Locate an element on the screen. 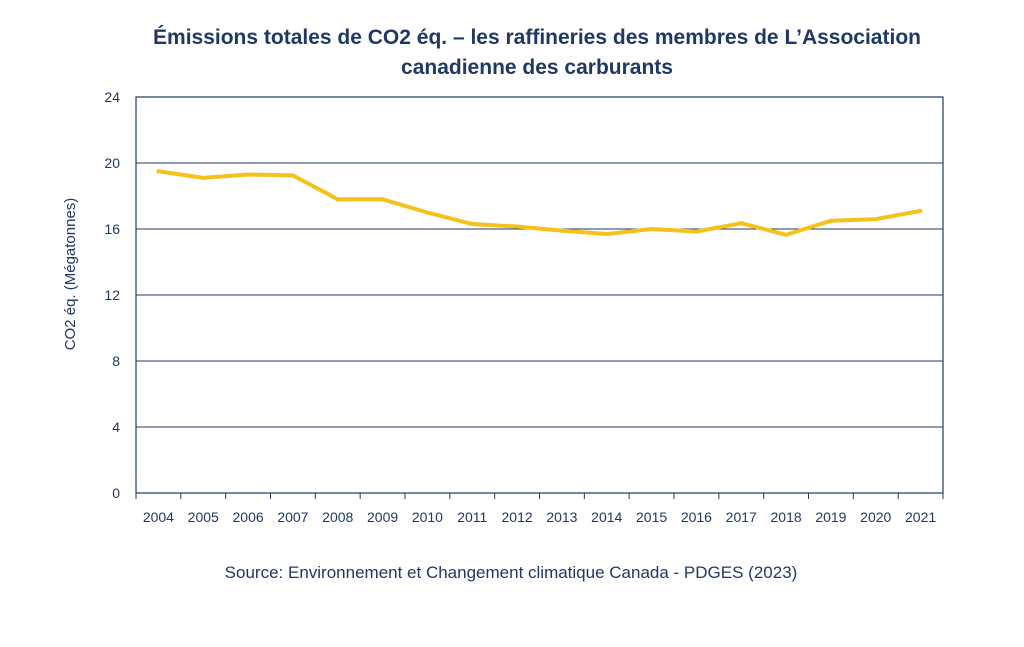 This screenshot has height=647, width=1024. y-tick-label: 16 is located at coordinates (112, 229).